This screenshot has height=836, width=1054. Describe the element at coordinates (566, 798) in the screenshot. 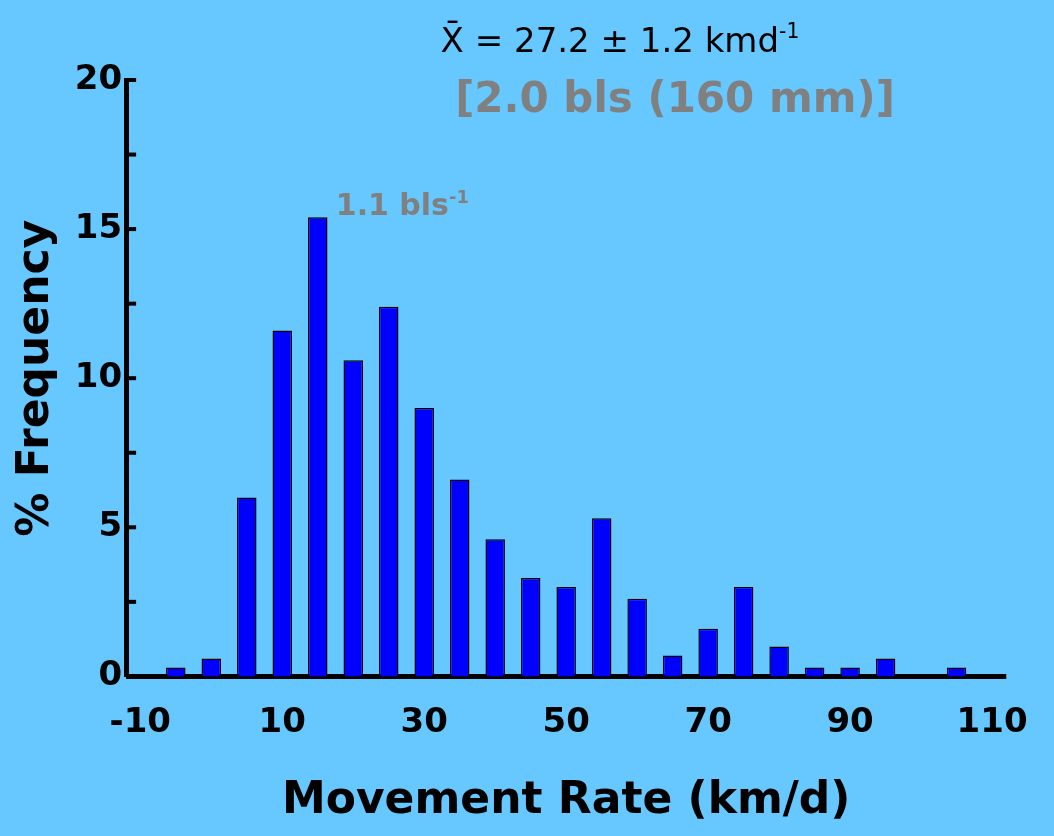

I see `x-axis-title: Movement Rate (km/d)` at that location.